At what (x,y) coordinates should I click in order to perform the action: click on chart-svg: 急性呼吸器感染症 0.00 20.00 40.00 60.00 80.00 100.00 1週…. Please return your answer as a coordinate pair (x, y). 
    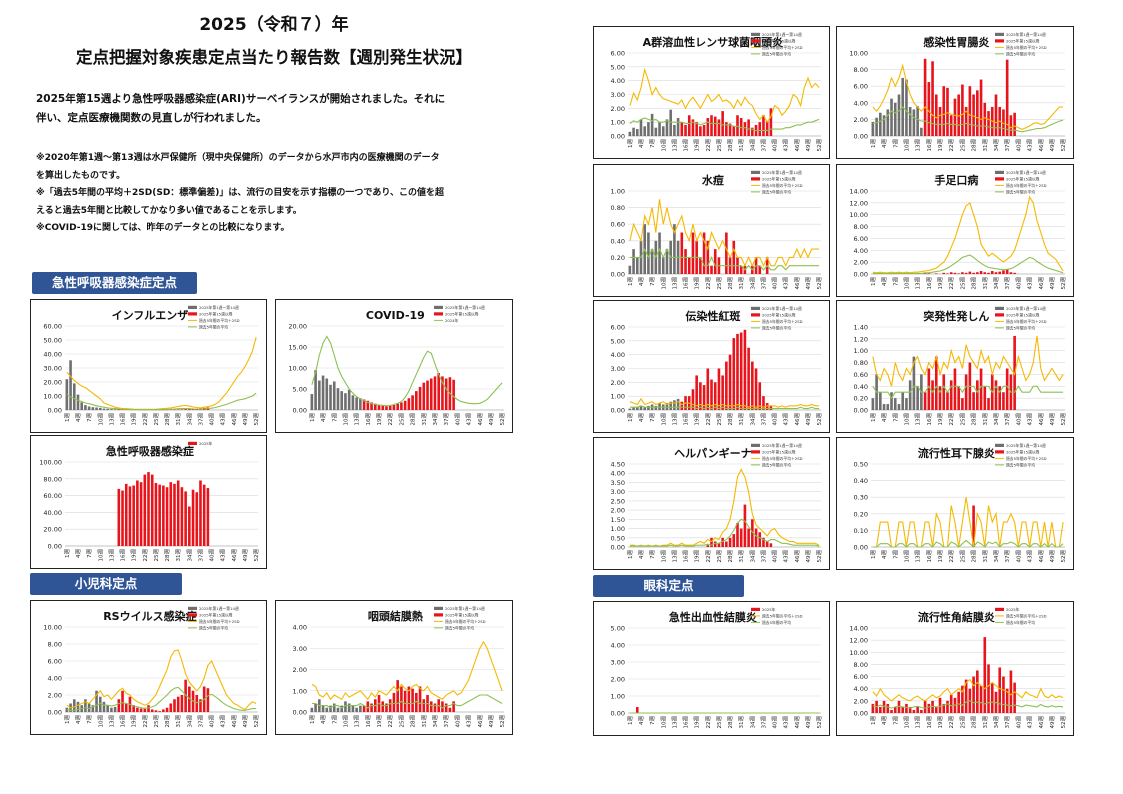
    Looking at the image, I should click on (149, 501).